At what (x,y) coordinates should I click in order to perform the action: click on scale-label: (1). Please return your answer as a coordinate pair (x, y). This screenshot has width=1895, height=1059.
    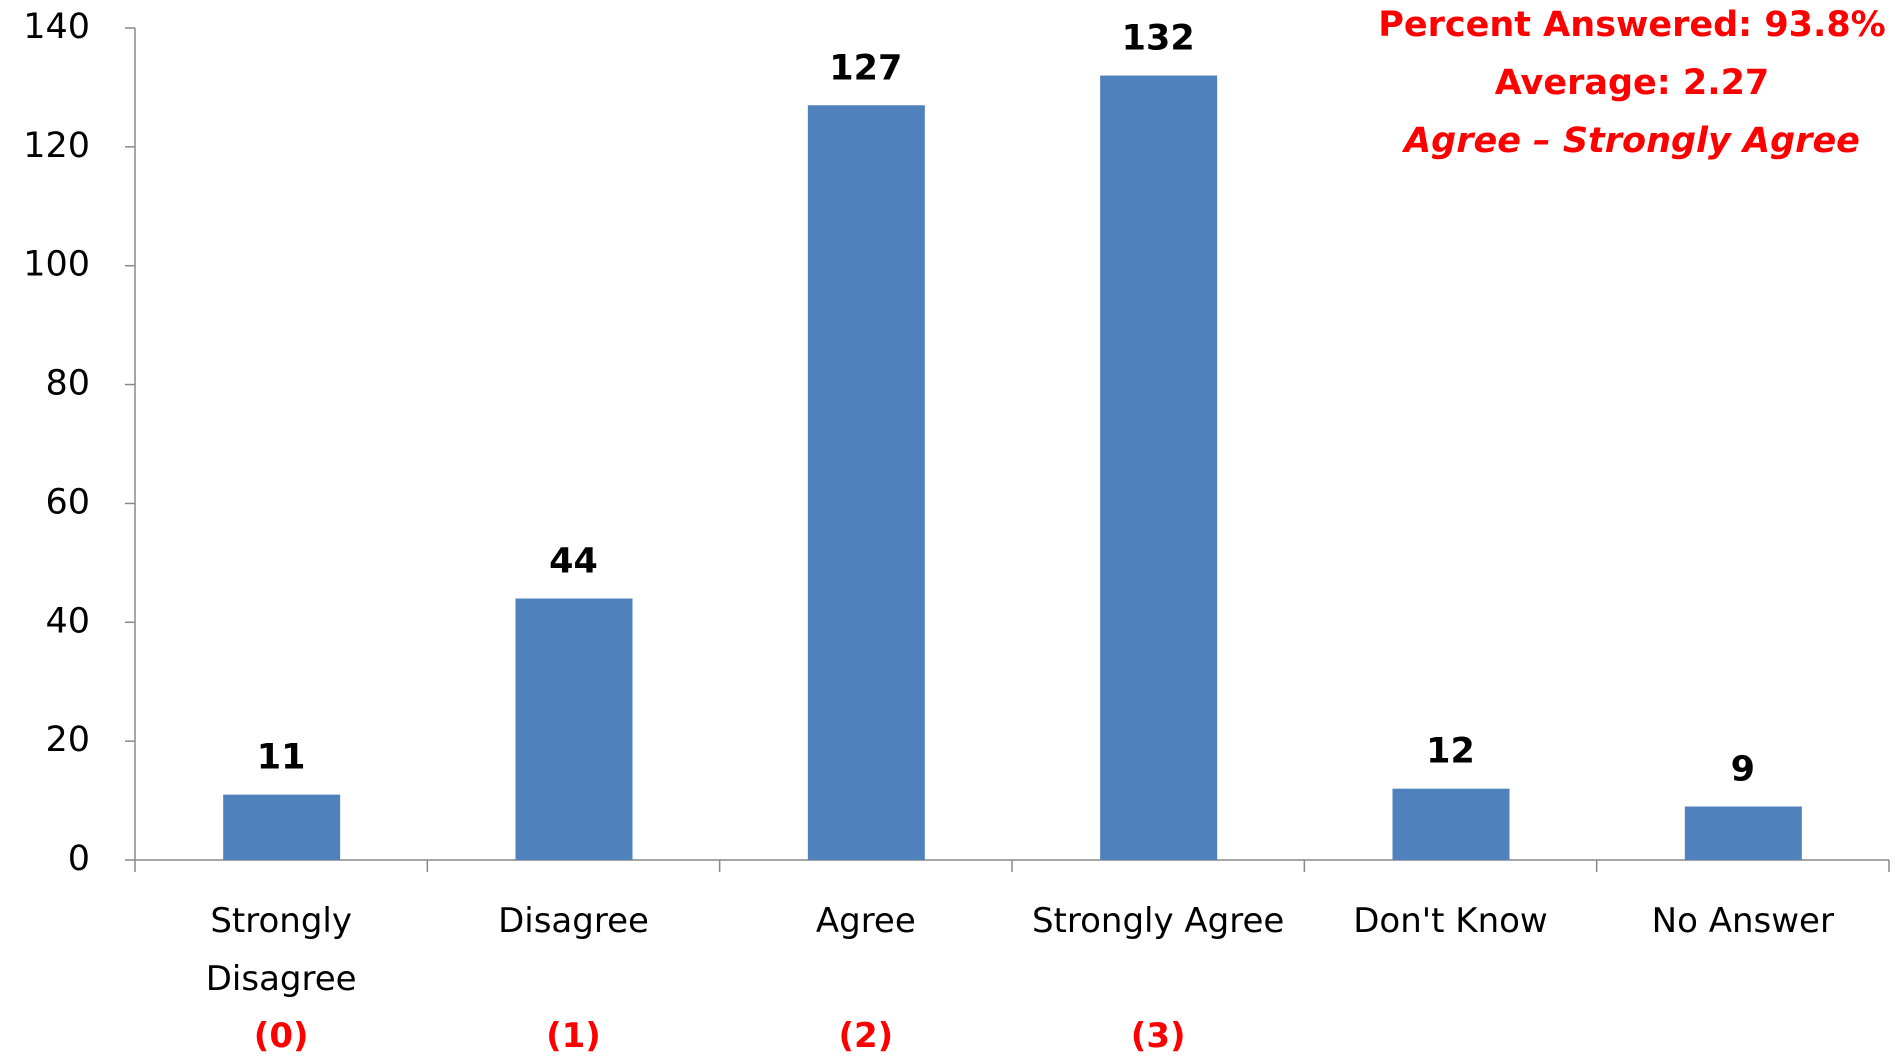
    Looking at the image, I should click on (573, 1036).